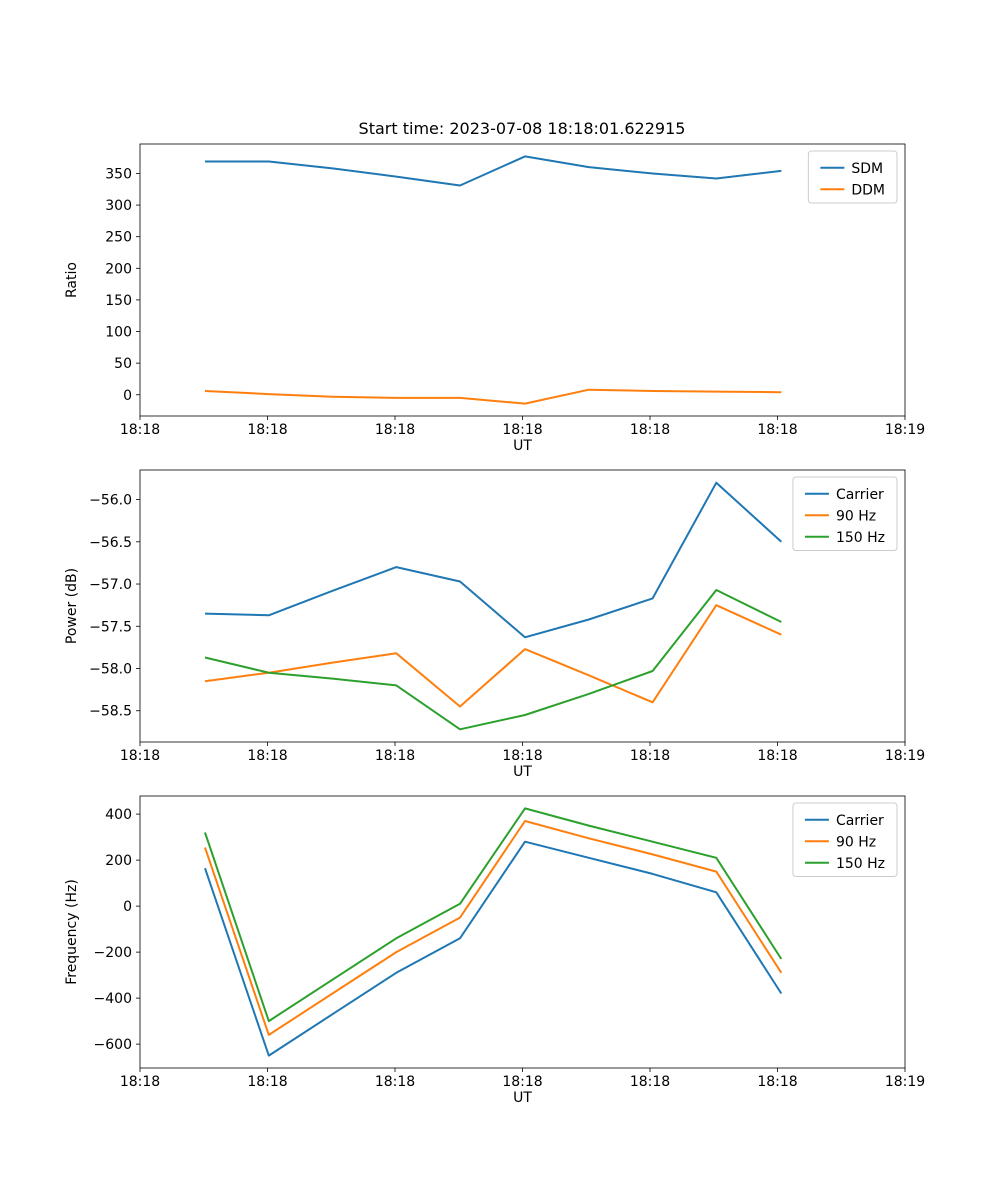 The width and height of the screenshot is (1000, 1200). What do you see at coordinates (113, 953) in the screenshot?
I see `svg-text: −200` at bounding box center [113, 953].